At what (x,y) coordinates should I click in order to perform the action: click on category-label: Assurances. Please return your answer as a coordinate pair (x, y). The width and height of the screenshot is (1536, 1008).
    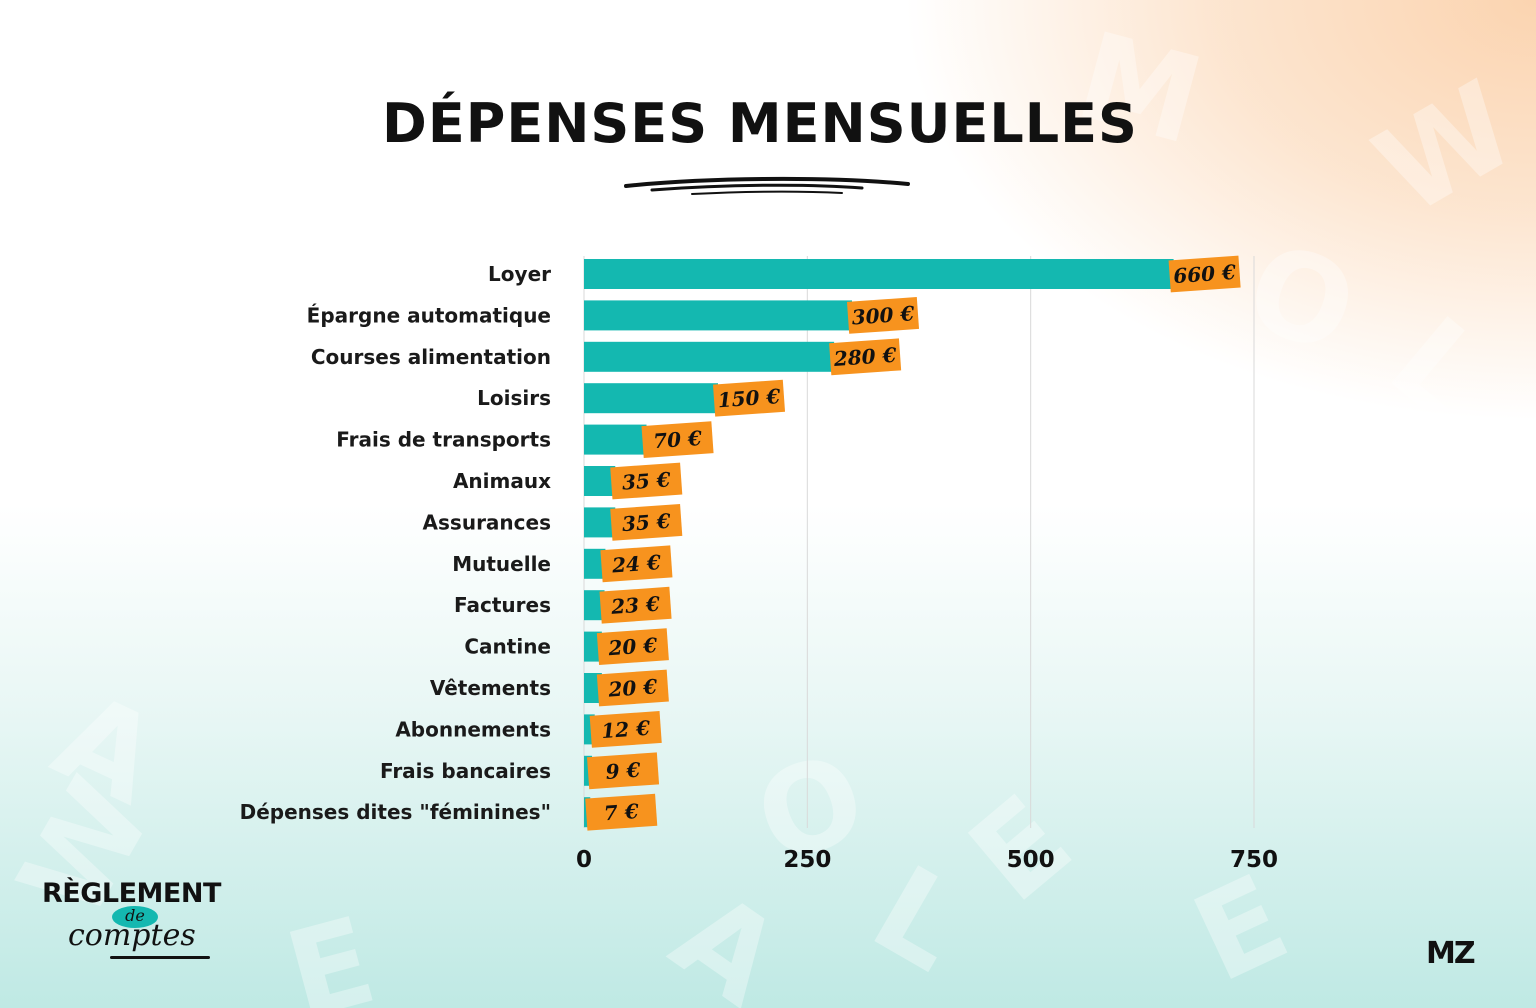
    Looking at the image, I should click on (487, 522).